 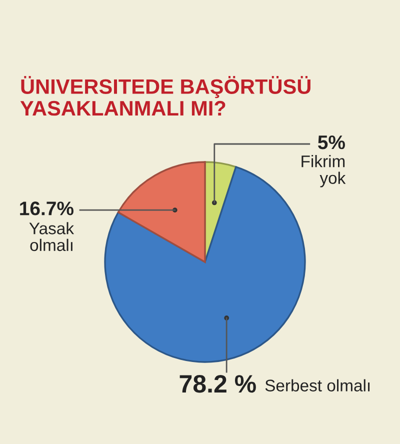 I want to click on slice-label: Yasak olmalı, so click(x=51, y=237).